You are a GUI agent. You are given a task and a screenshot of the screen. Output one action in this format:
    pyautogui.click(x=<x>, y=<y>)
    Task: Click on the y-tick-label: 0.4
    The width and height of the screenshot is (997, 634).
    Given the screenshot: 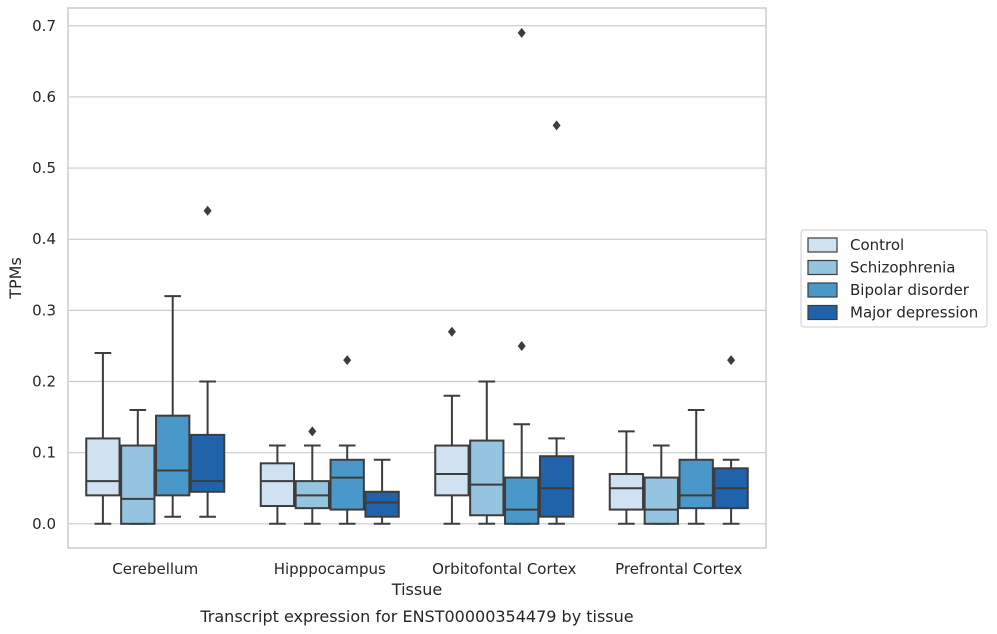 What is the action you would take?
    pyautogui.click(x=44, y=239)
    